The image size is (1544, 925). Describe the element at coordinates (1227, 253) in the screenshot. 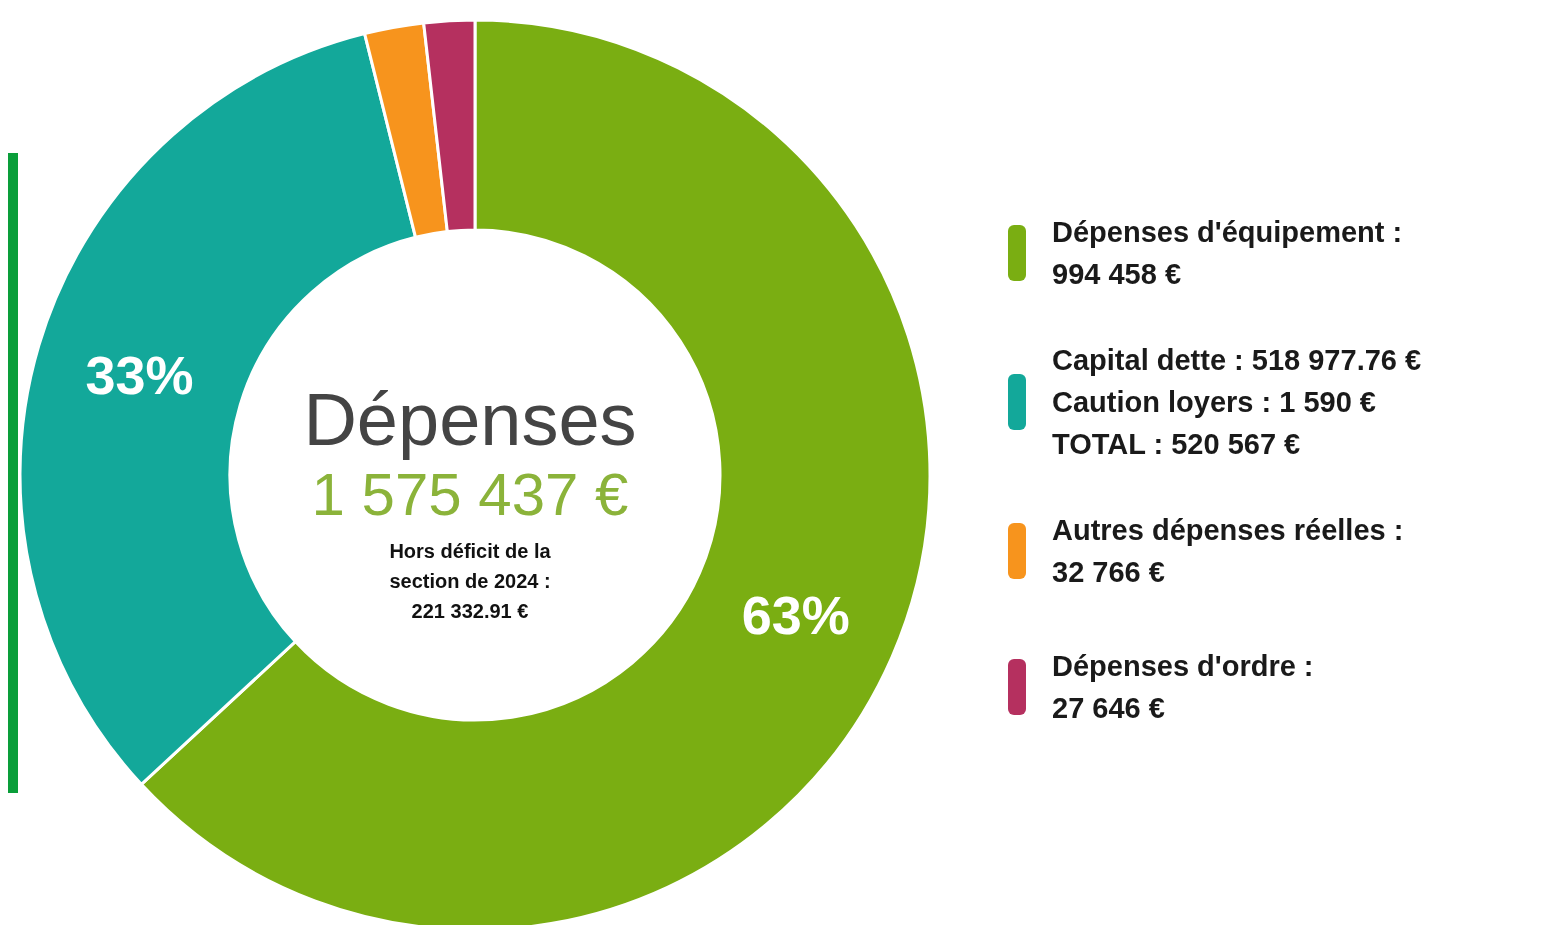

I see `legend-label: Dépenses d'équipement : 994 458 €` at that location.